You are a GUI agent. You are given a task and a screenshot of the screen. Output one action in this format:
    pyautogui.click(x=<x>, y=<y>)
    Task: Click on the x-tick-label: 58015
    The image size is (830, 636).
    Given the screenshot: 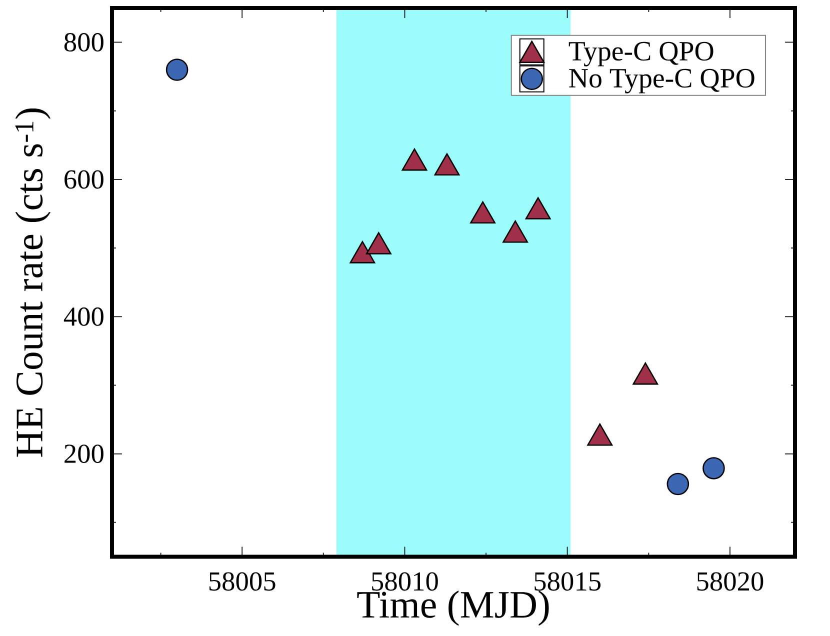 What is the action you would take?
    pyautogui.click(x=567, y=581)
    